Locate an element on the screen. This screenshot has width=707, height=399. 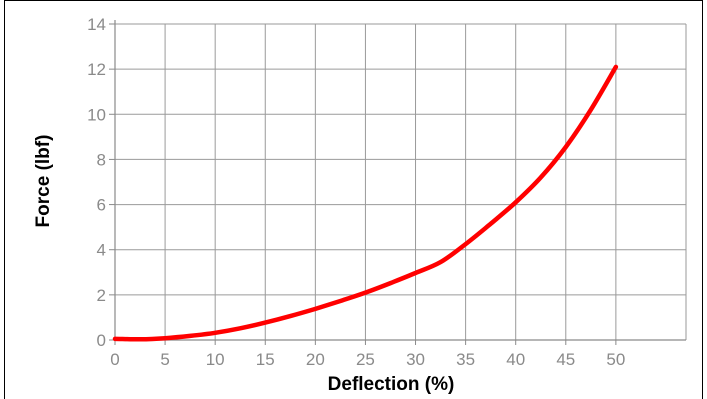
y-tick-label-6: 6 is located at coordinates (101, 205).